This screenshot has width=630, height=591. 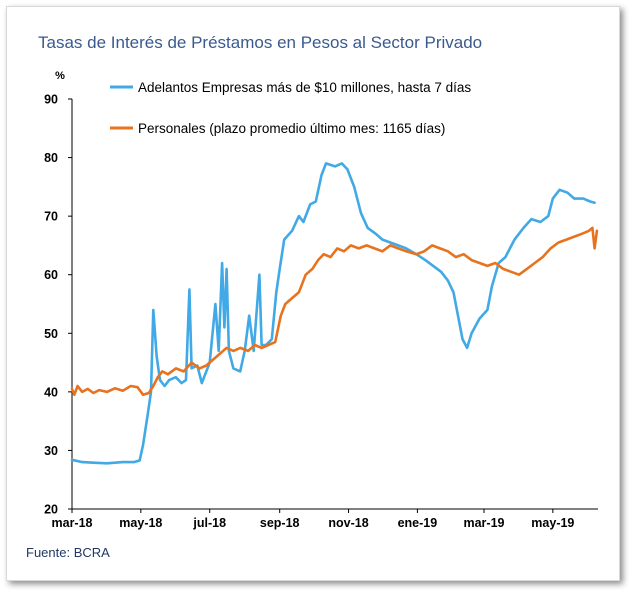 I want to click on y-tick-label: 70, so click(x=51, y=217).